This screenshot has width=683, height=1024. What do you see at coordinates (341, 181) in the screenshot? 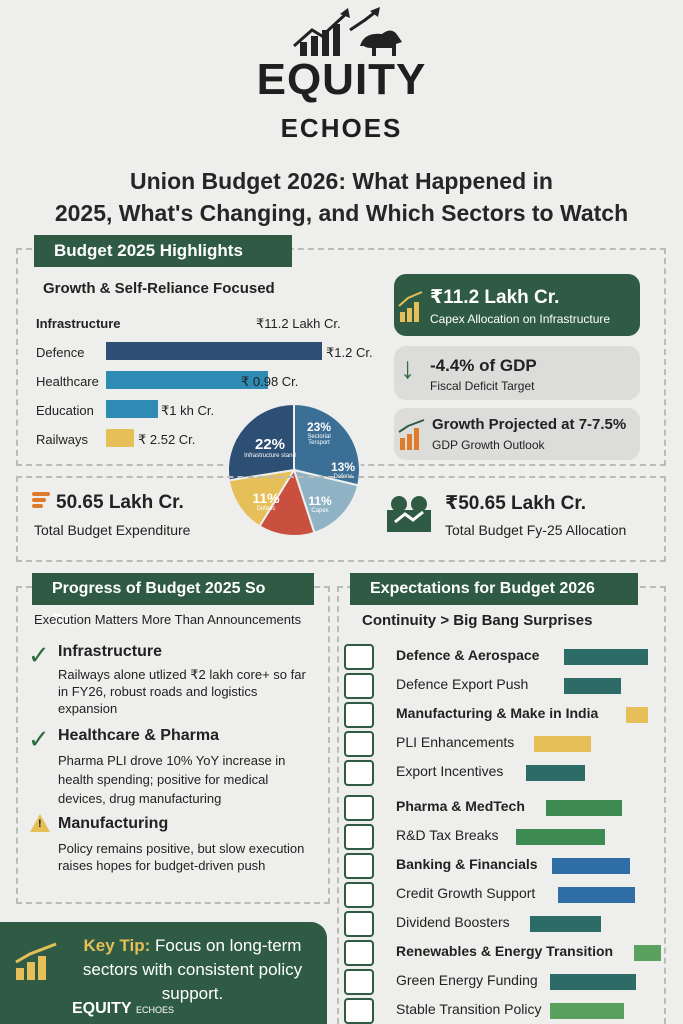
I see `headline-line-1: Union Budget 2026: What Happened in` at bounding box center [341, 181].